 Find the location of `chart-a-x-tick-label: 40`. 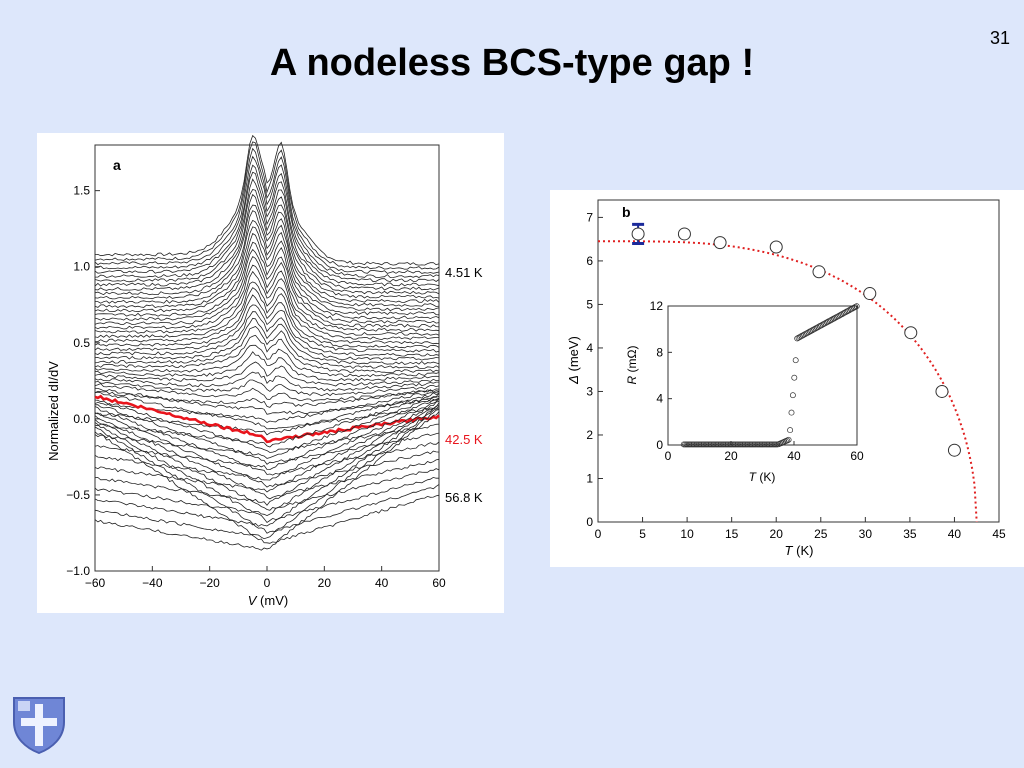

chart-a-x-tick-label: 40 is located at coordinates (382, 583).